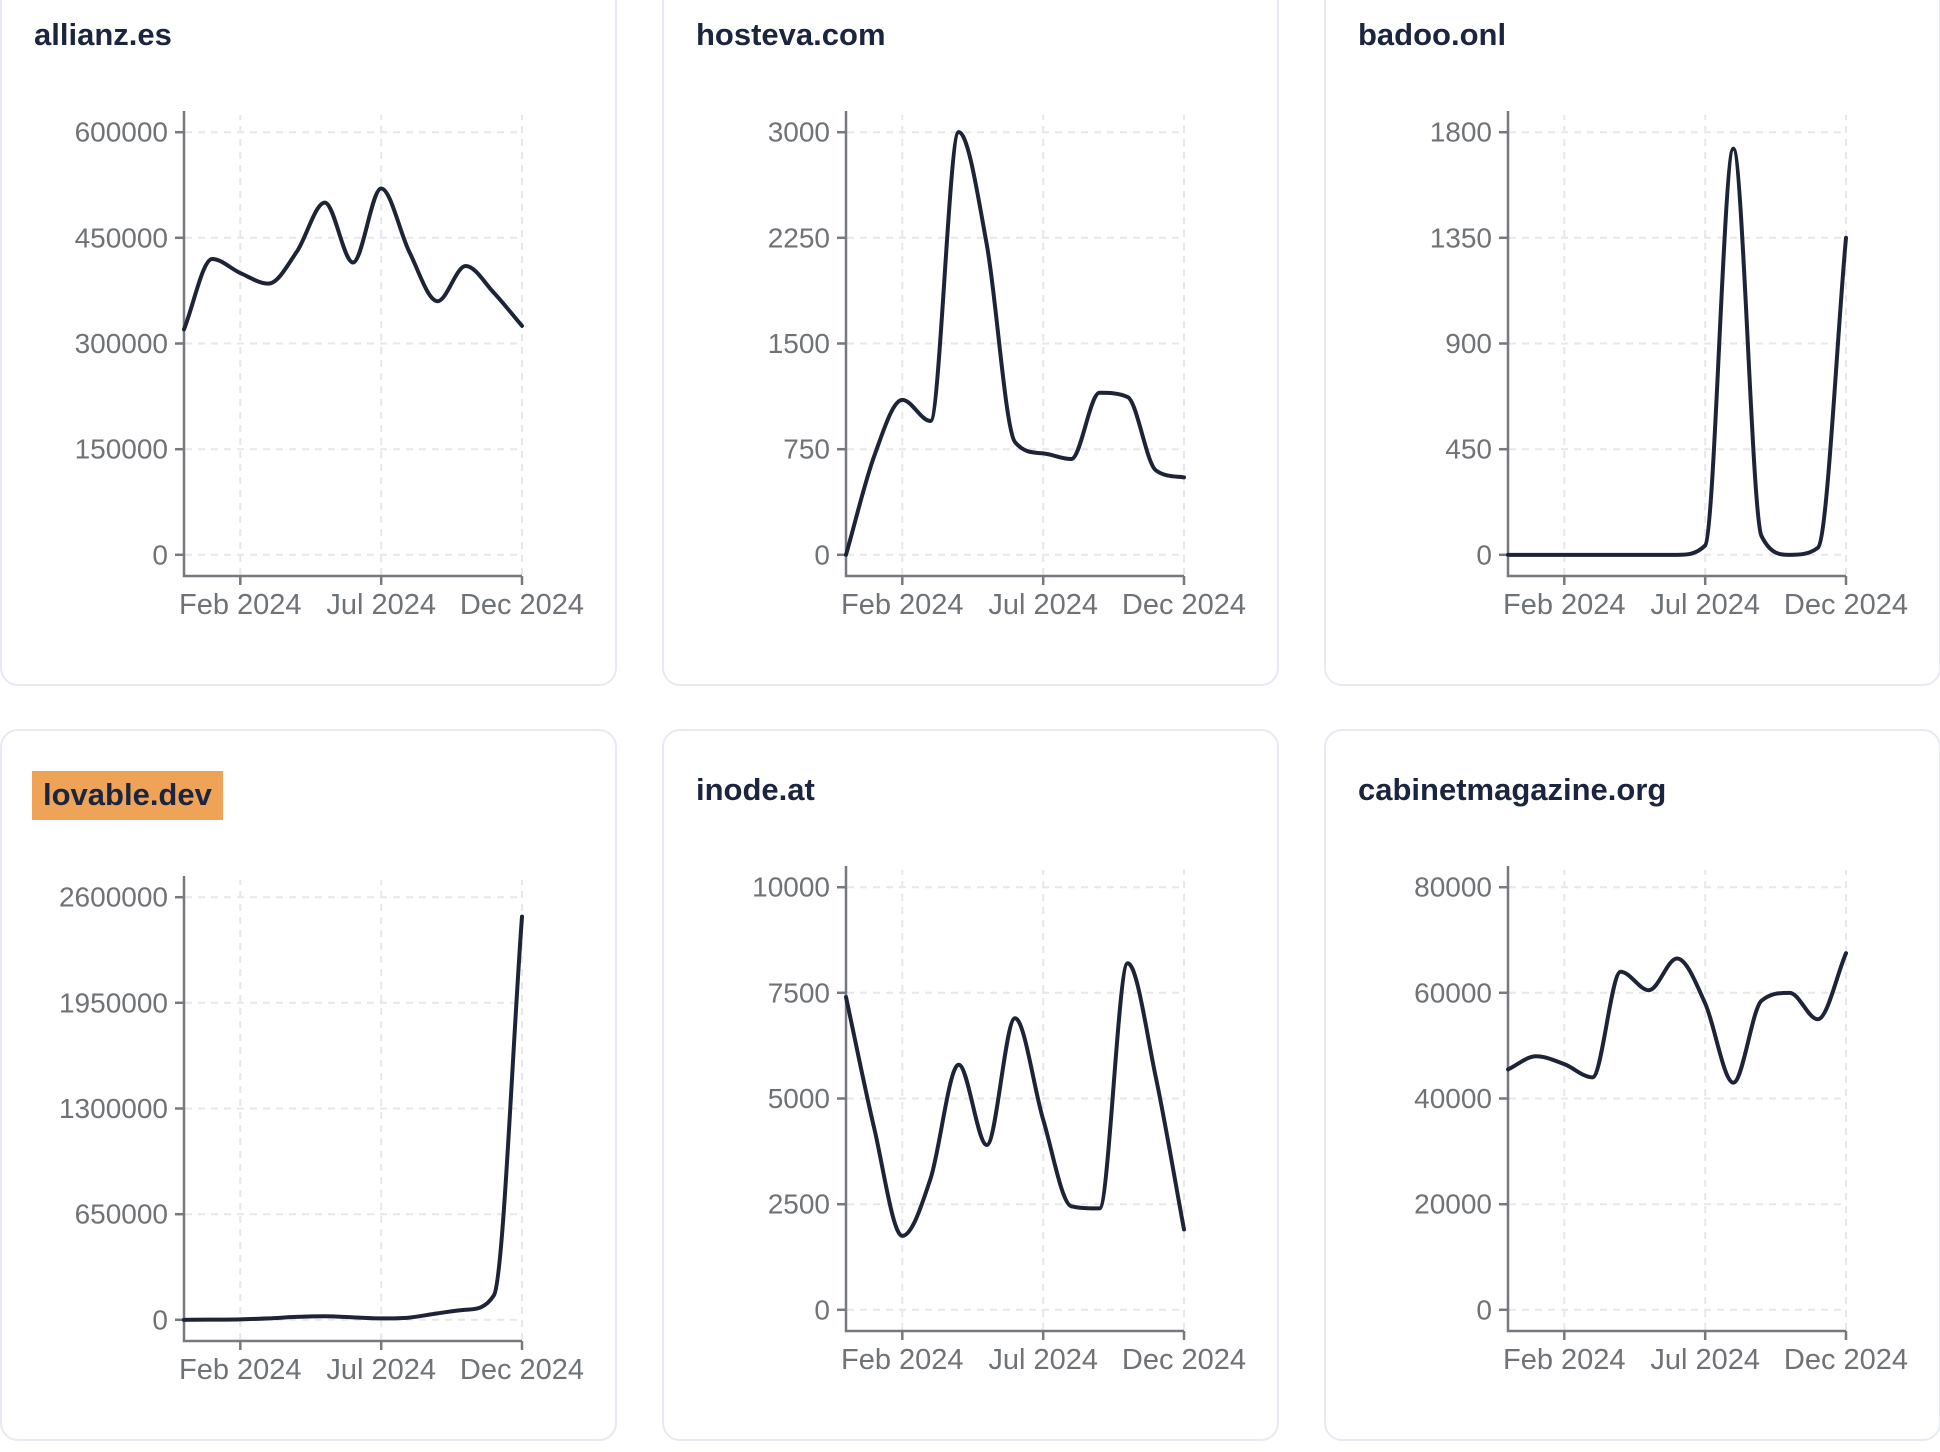 This screenshot has height=1452, width=1940. I want to click on y-tick-label: 600000, so click(121, 131).